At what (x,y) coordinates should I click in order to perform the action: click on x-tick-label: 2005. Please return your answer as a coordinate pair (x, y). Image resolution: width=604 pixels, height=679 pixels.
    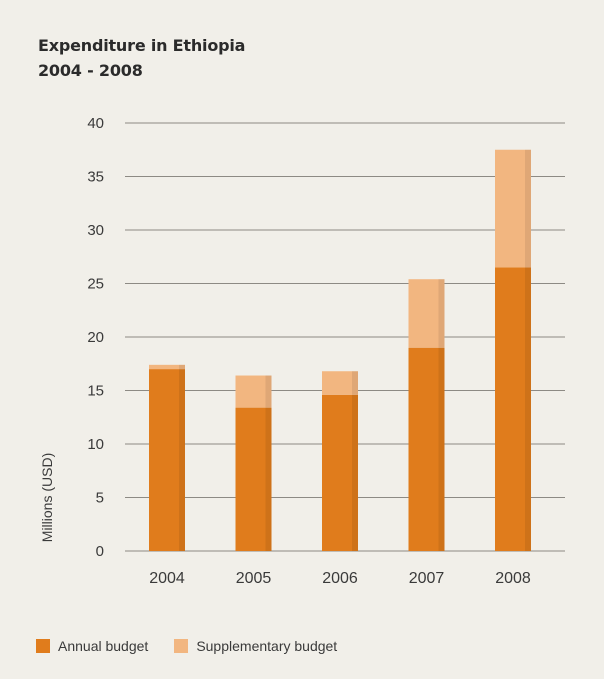
    Looking at the image, I should click on (254, 578).